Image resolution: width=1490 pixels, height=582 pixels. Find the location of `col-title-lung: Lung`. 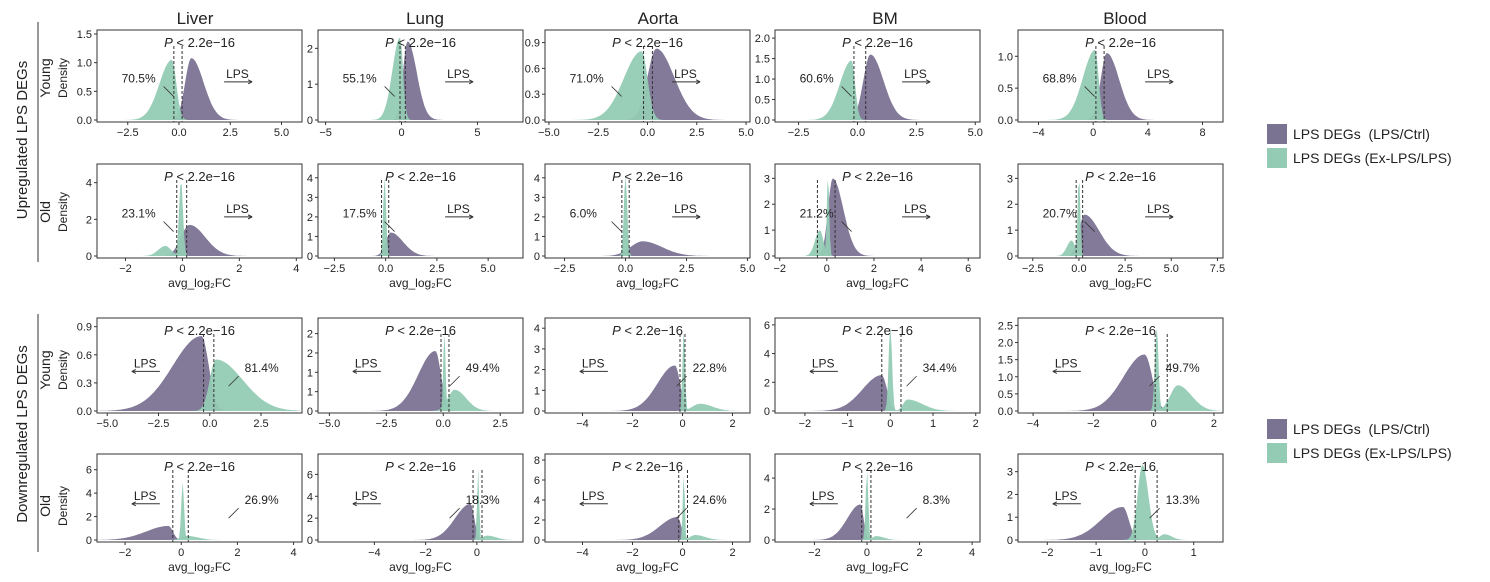

col-title-lung: Lung is located at coordinates (425, 18).